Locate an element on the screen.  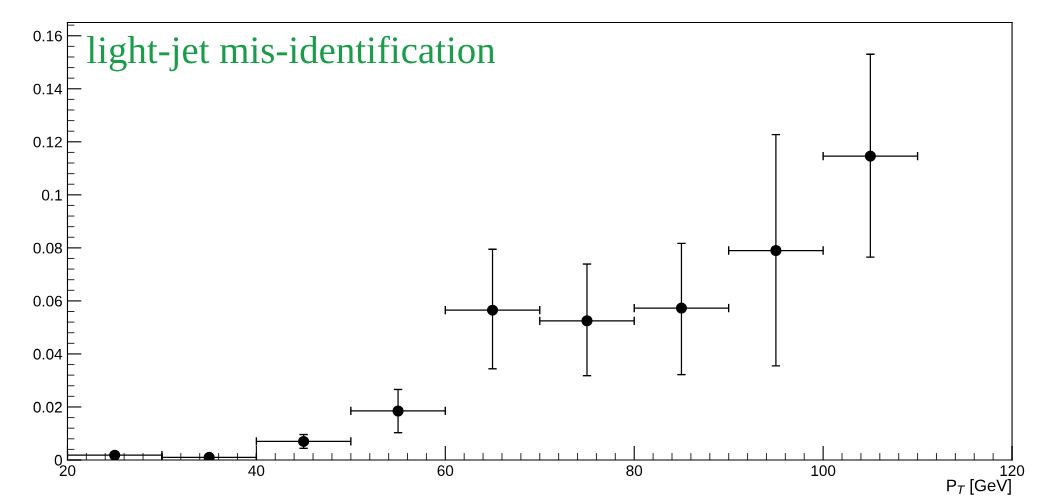
y-tick-label: 0.14 is located at coordinates (48, 89).